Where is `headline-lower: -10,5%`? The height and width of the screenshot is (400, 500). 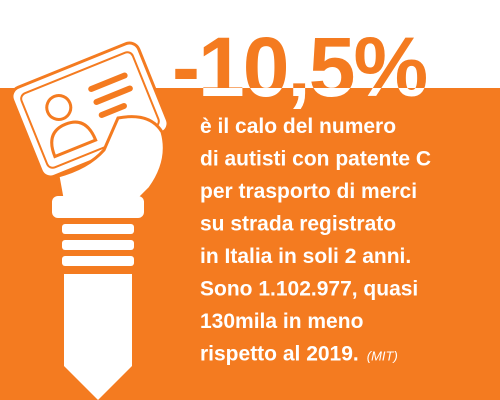 headline-lower: -10,5% is located at coordinates (299, 67).